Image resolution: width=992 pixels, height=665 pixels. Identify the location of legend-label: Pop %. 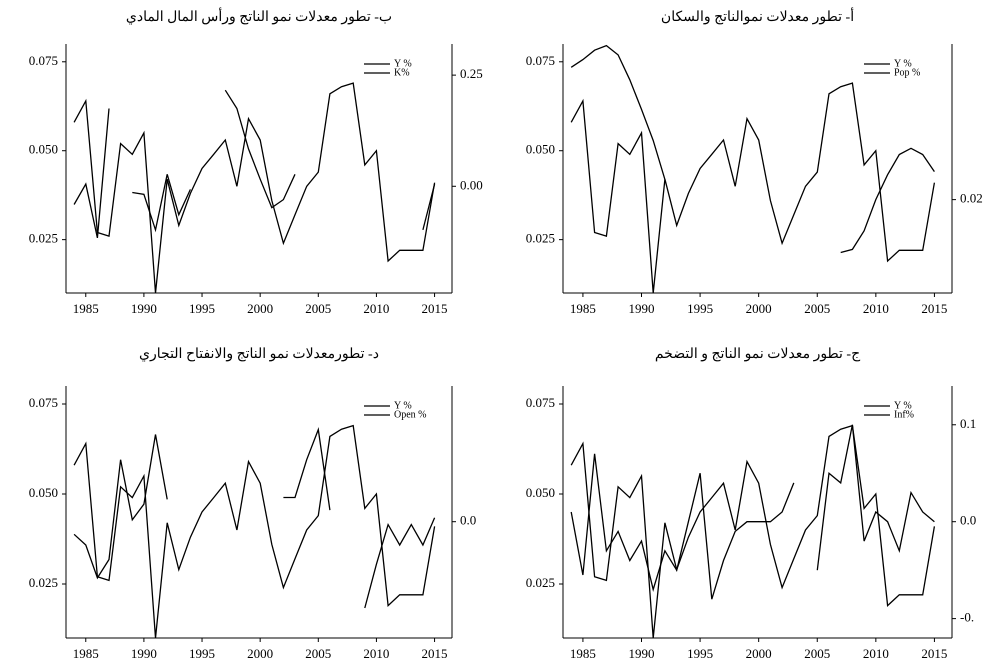
(907, 72).